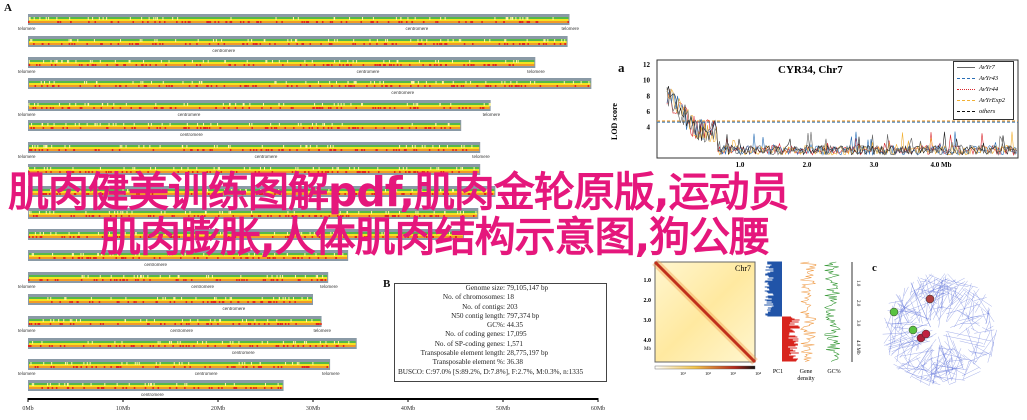  What do you see at coordinates (313, 409) in the screenshot?
I see `axis-tick-label: 30Mb` at bounding box center [313, 409].